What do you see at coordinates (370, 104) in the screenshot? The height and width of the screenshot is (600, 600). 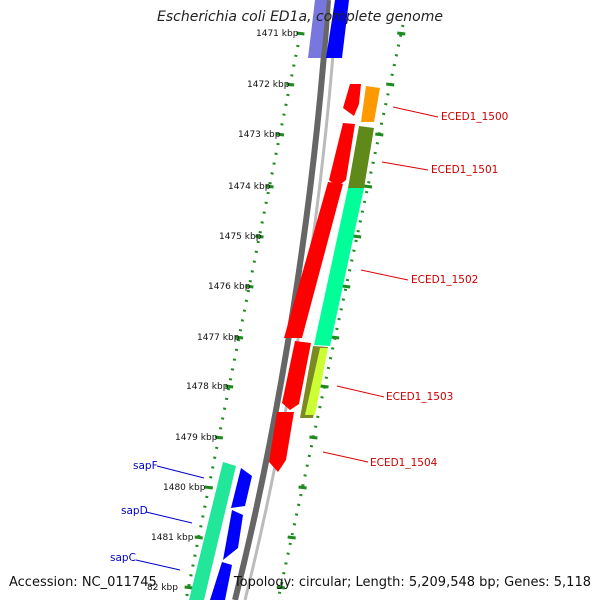 I see `gene-feature-eced1-1500-orange` at bounding box center [370, 104].